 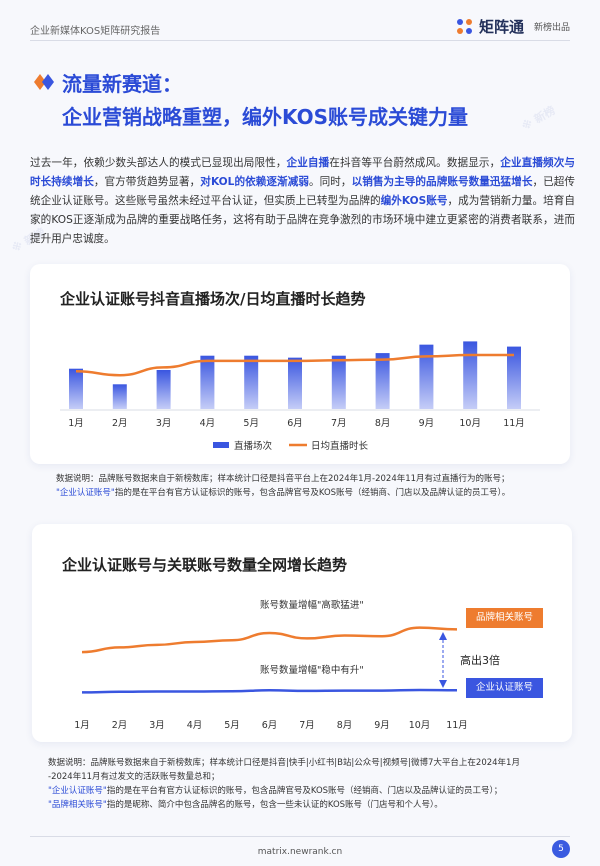 I want to click on chart2-plot: 1月 2月 3月 4月 5月 6月 7月 8月 9月 10月 11月, so click(x=271, y=678).